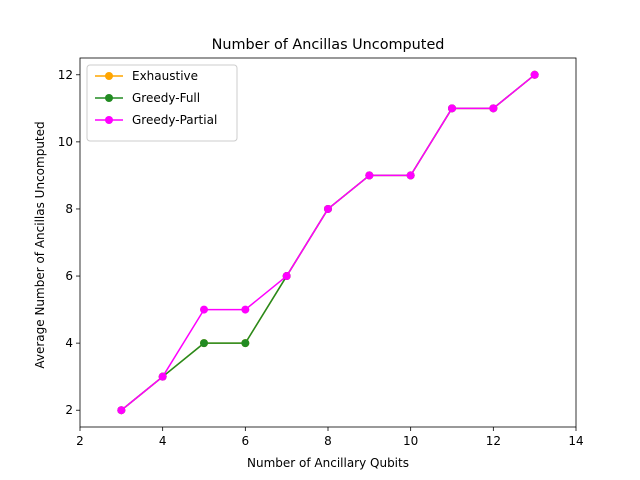  What do you see at coordinates (246, 441) in the screenshot?
I see `x-tick-label: 6` at bounding box center [246, 441].